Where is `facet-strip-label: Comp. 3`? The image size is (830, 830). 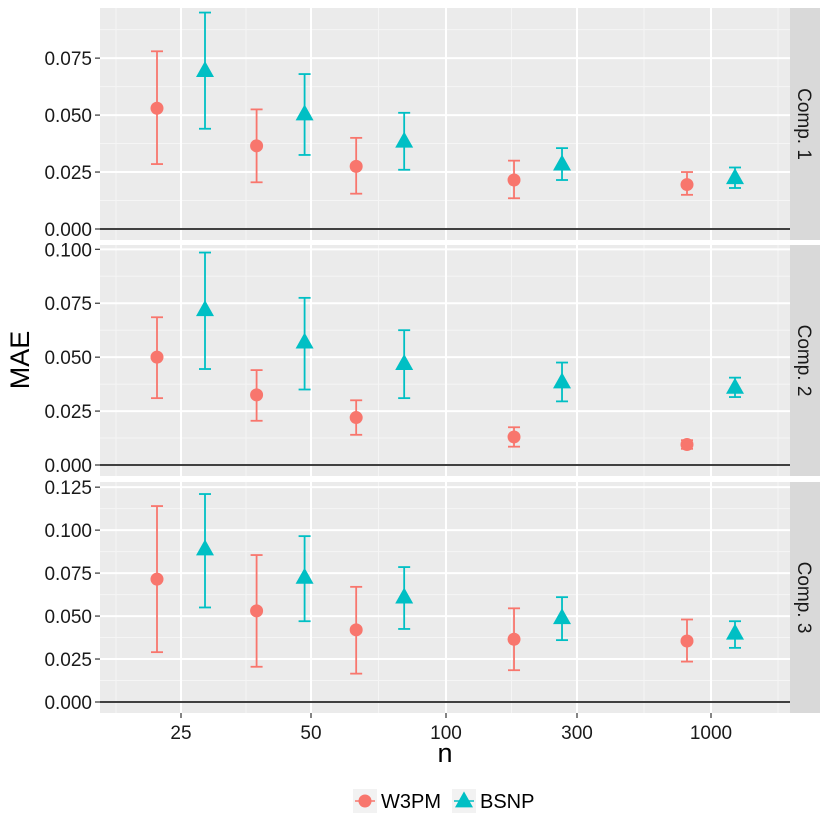
facet-strip-label: Comp. 3 is located at coordinates (803, 598).